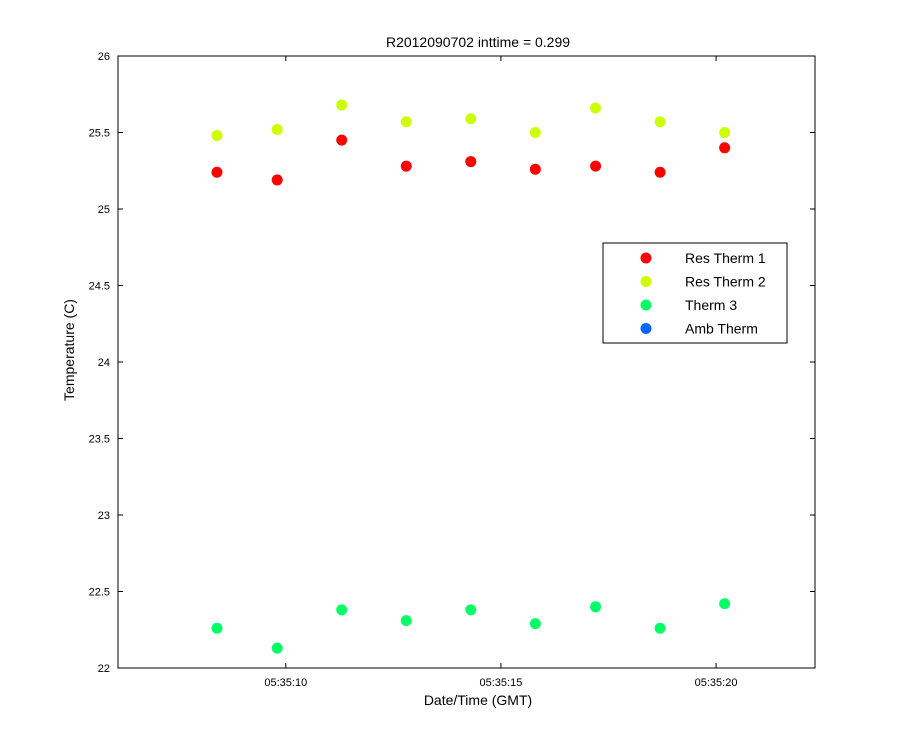 Image resolution: width=900 pixels, height=750 pixels. Describe the element at coordinates (478, 700) in the screenshot. I see `x-axis-label: Date/Time (GMT)` at that location.